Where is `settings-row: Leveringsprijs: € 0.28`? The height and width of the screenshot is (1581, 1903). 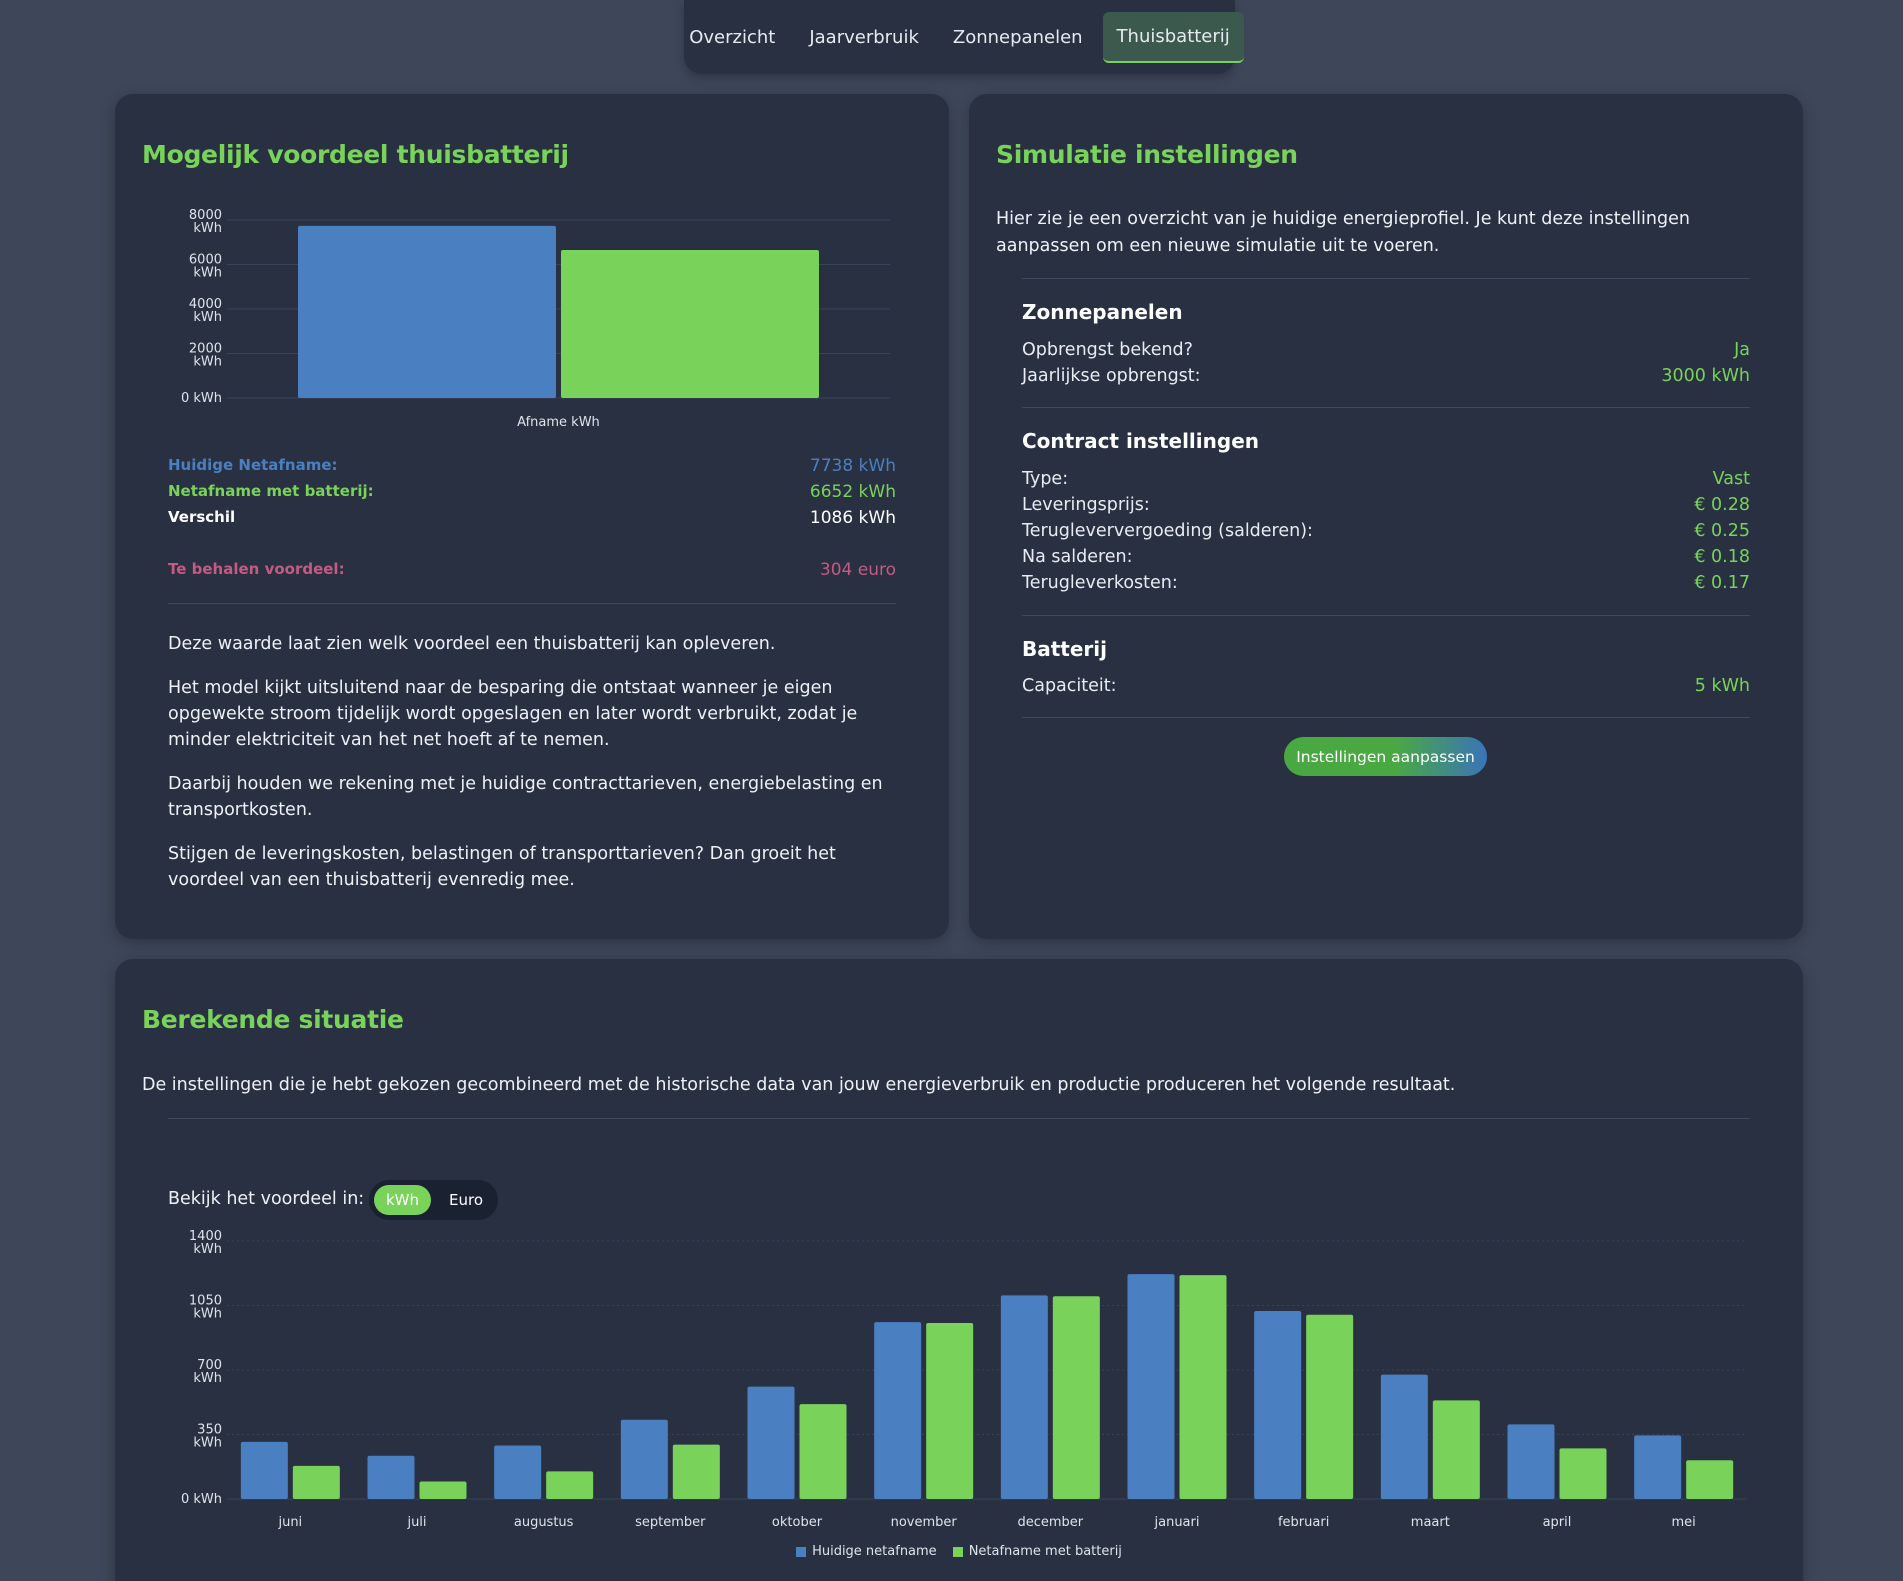
settings-row: Leveringsprijs: € 0.28 is located at coordinates (1386, 505).